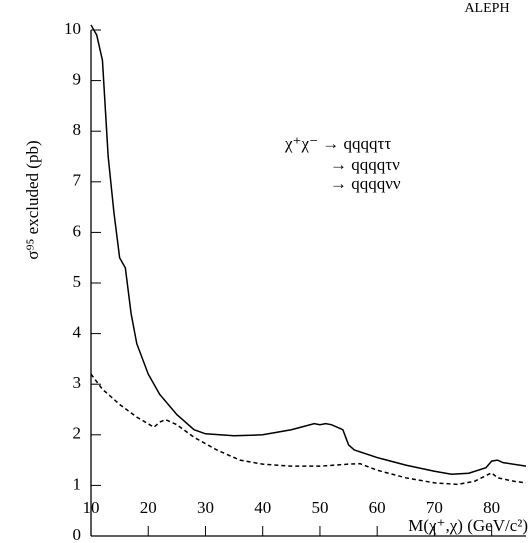 This screenshot has width=530, height=543. I want to click on y-tick-label: 8, so click(77, 129).